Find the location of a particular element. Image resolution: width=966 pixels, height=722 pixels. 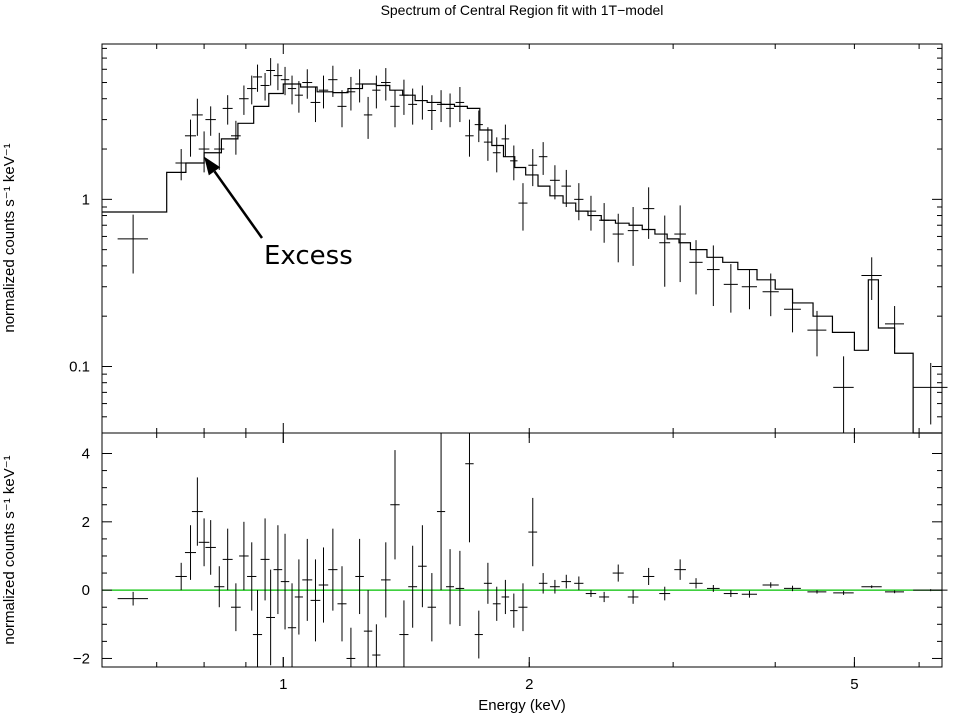

y-tick-label: −2 is located at coordinates (81, 658).